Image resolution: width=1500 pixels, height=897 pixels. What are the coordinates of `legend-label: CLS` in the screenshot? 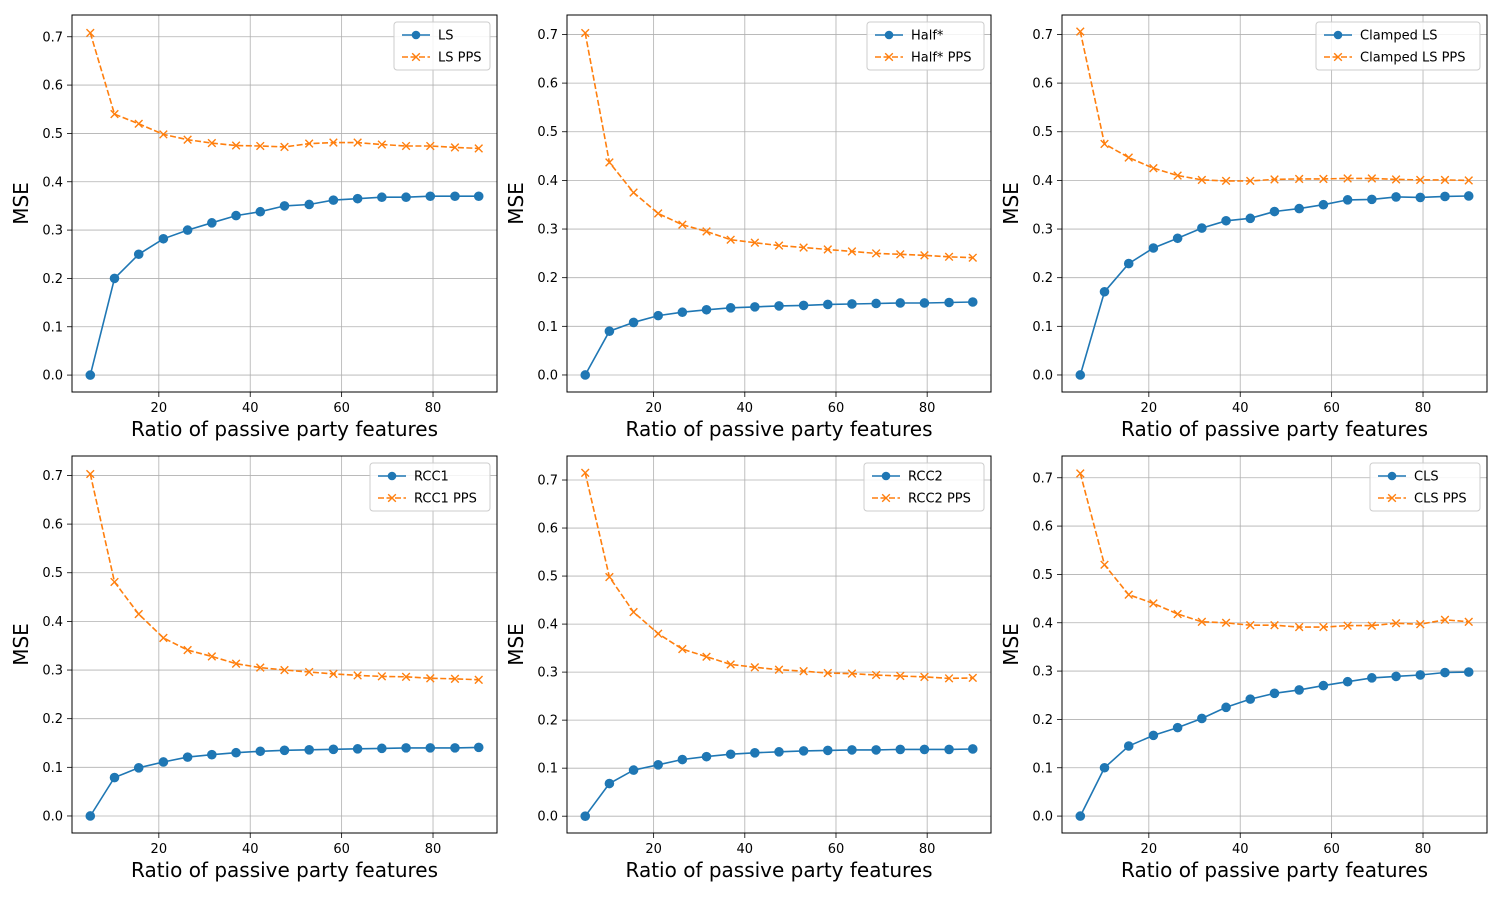 It's located at (1426, 477).